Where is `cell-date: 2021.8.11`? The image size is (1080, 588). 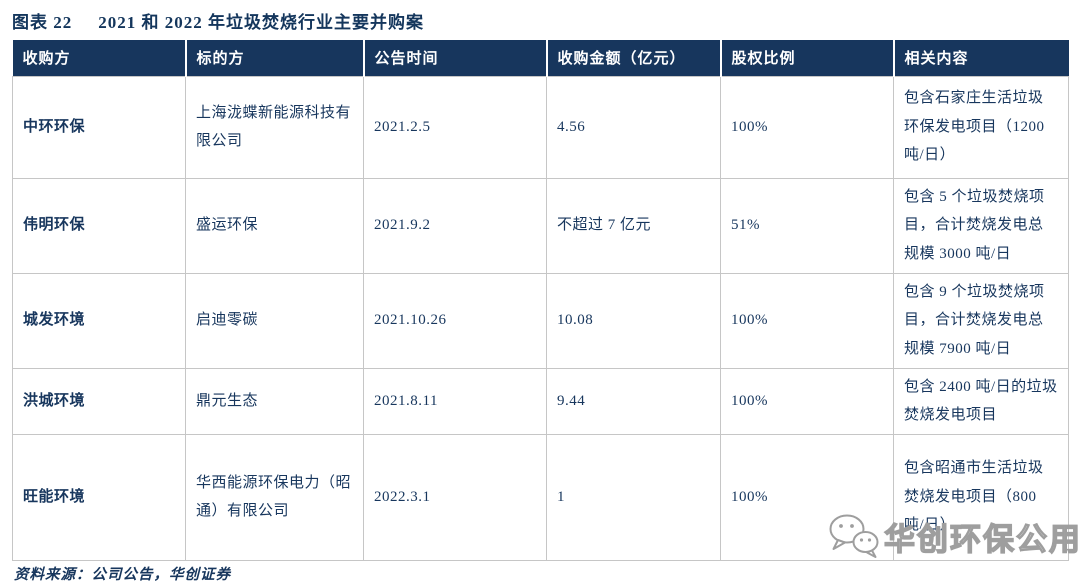 cell-date: 2021.8.11 is located at coordinates (455, 401).